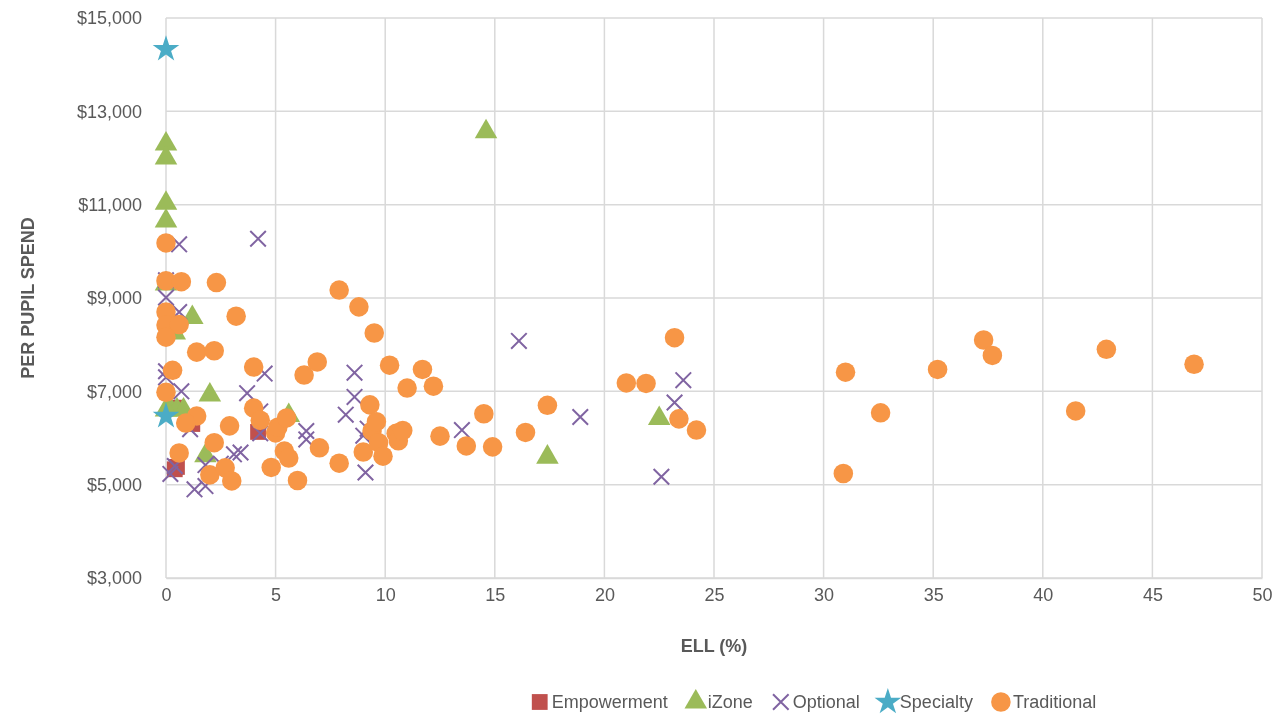 This screenshot has height=717, width=1288. I want to click on y-tick-label: $13,000, so click(109, 111).